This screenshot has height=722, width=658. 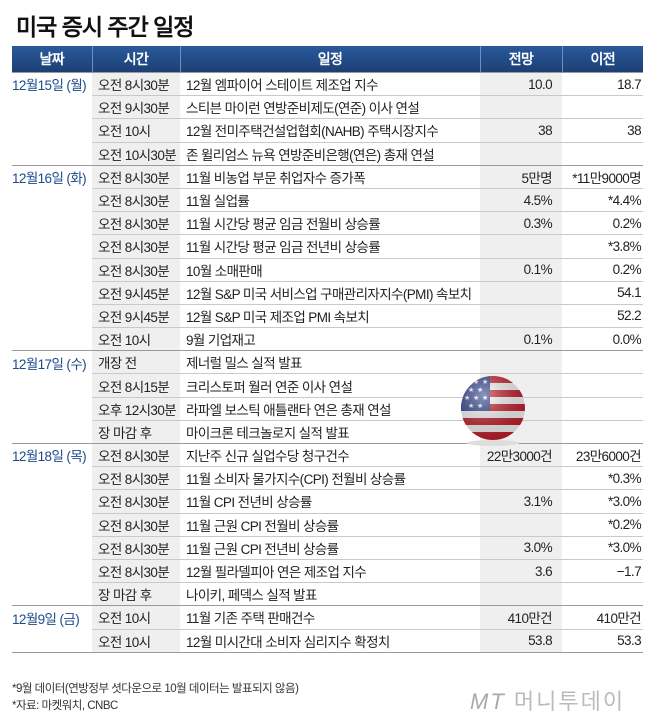 What do you see at coordinates (327, 315) in the screenshot?
I see `table-row: 오전 9시45분 12월 S&P 미국 제조업 PMI 속보치 52.2` at bounding box center [327, 315].